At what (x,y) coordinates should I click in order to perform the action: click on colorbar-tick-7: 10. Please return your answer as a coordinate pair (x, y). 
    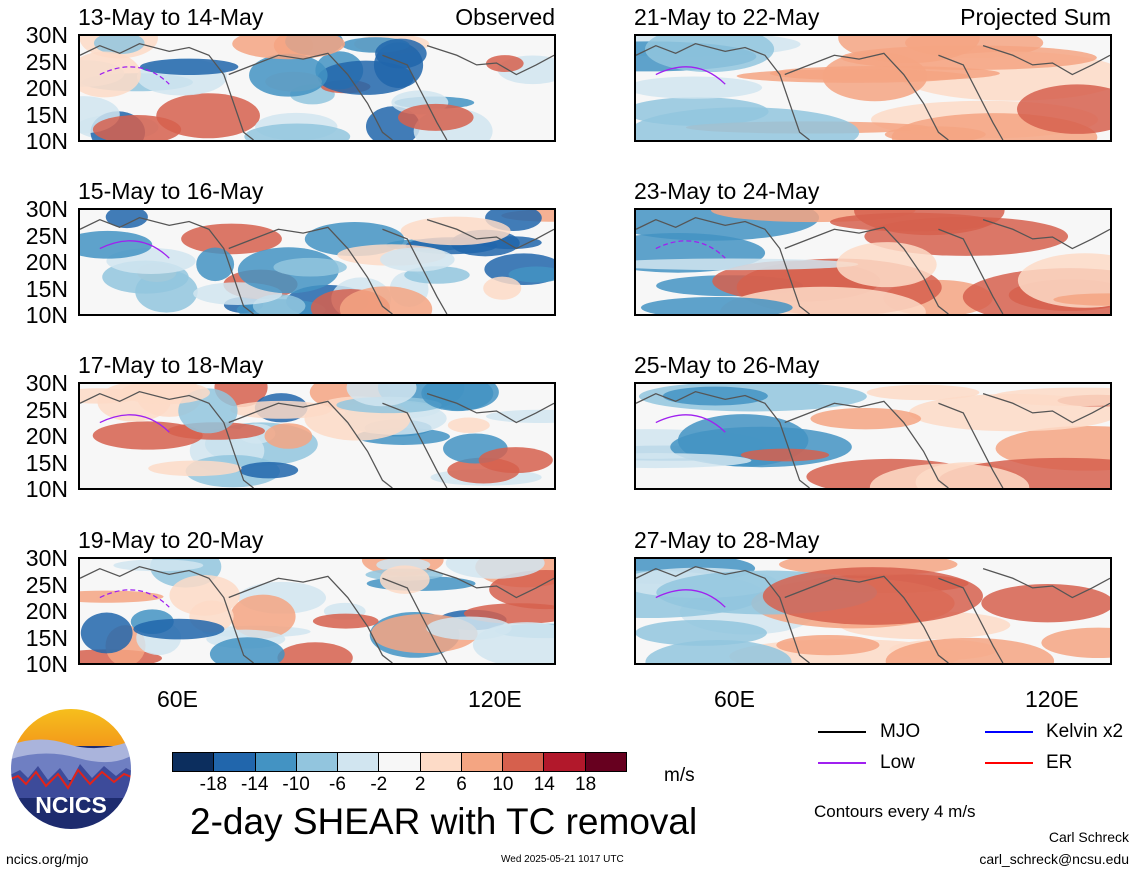
    Looking at the image, I should click on (503, 784).